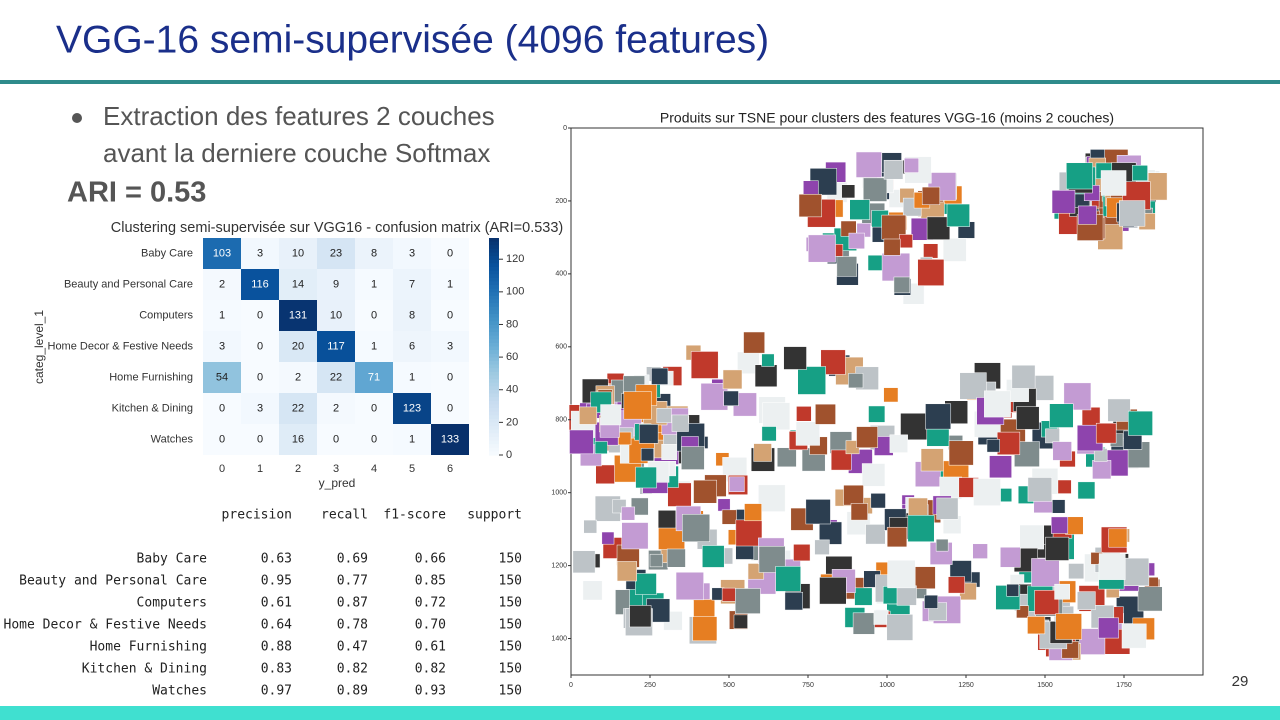 This screenshot has width=1280, height=720. Describe the element at coordinates (276, 625) in the screenshot. I see `report-cell: 0.64` at that location.